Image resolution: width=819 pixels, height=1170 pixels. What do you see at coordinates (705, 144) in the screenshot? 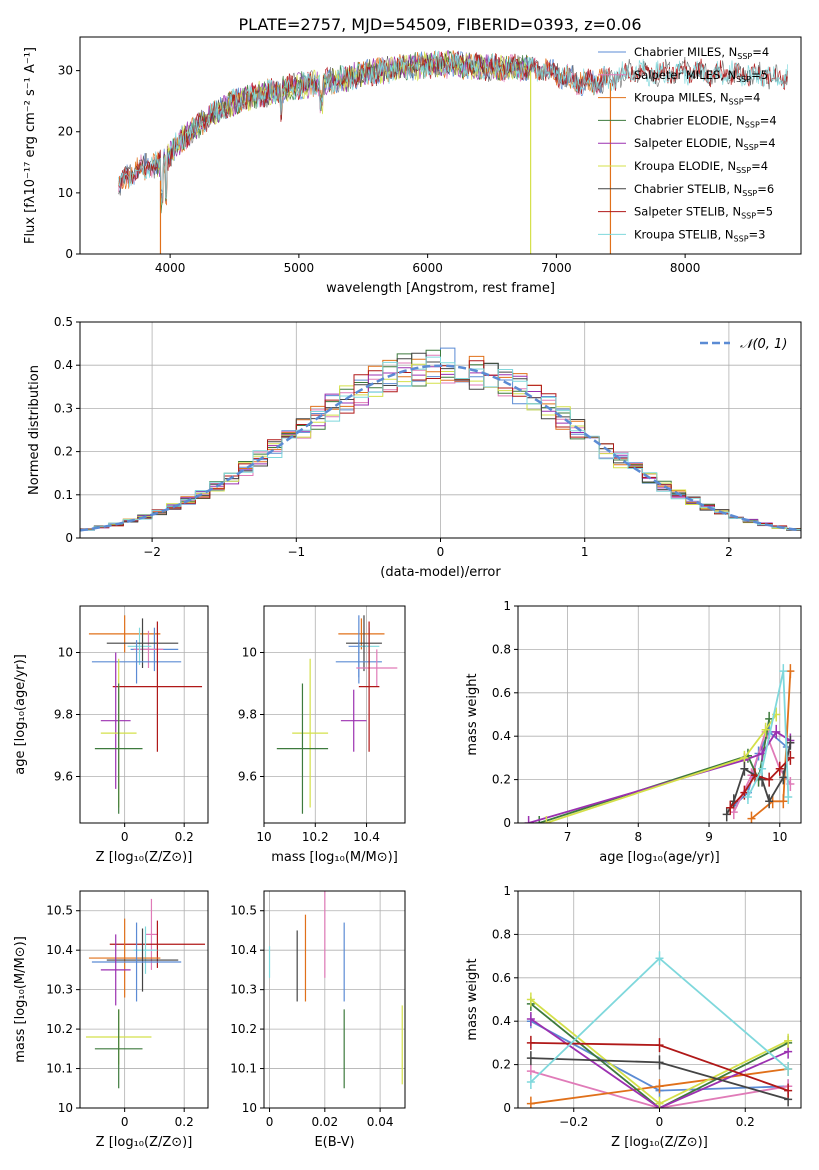
I see `legend-label: Salpeter ELODIE, NSSP=4` at bounding box center [705, 144].